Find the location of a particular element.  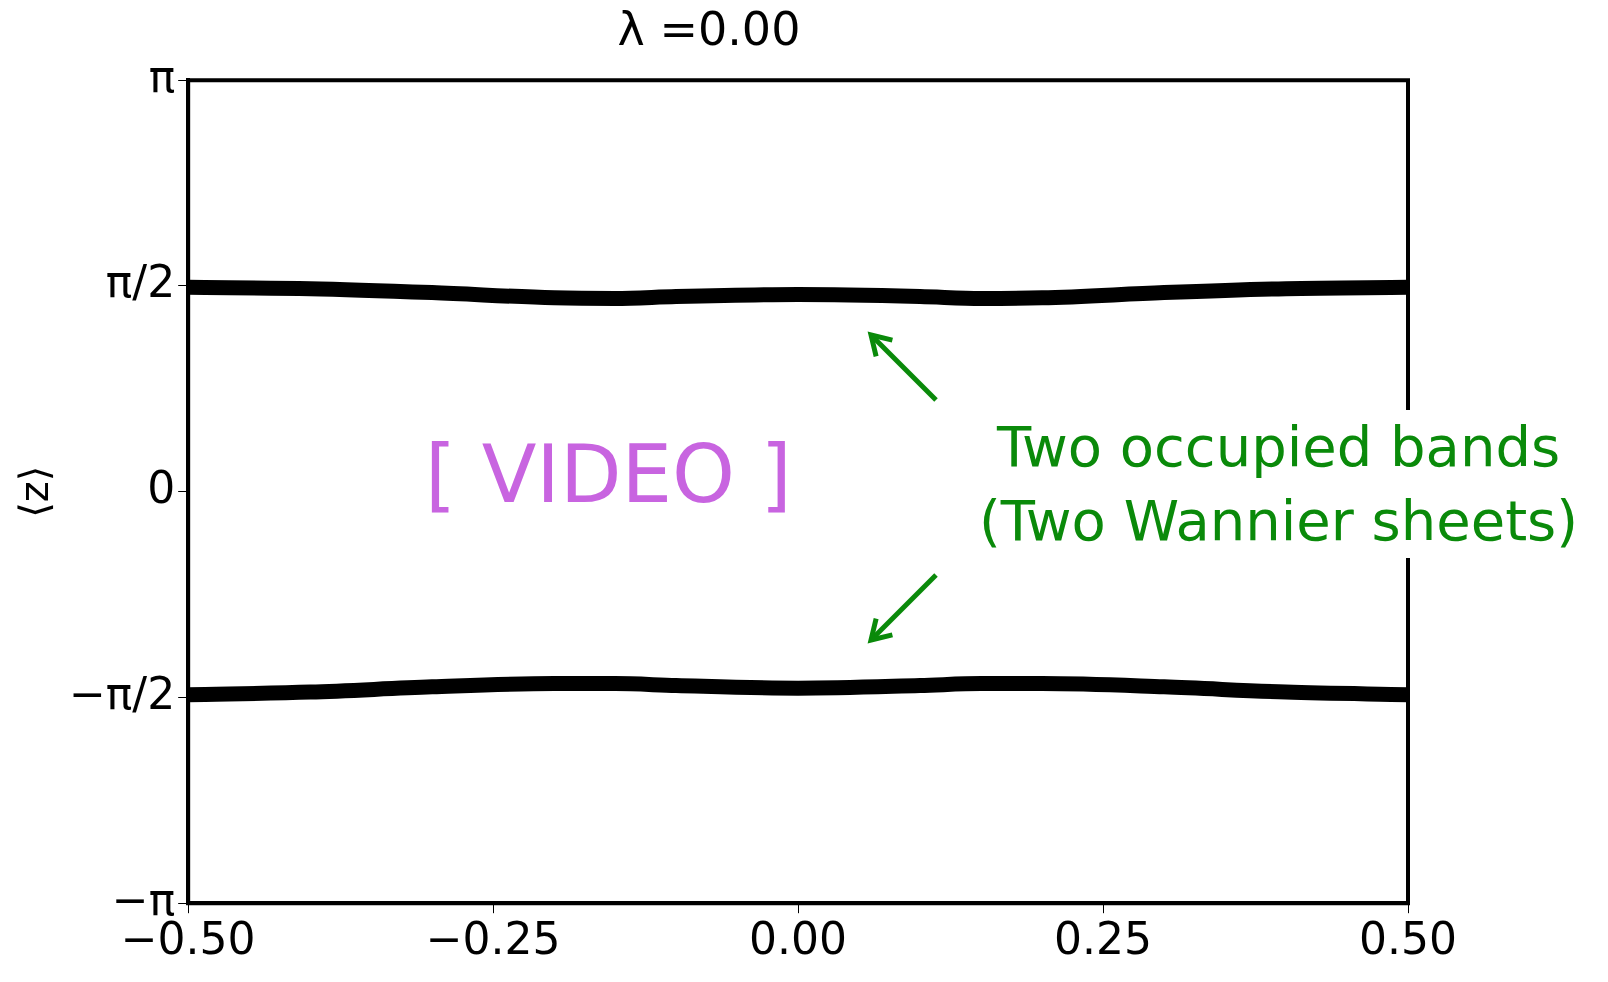

y-tick-label: π/2 is located at coordinates (140, 282).